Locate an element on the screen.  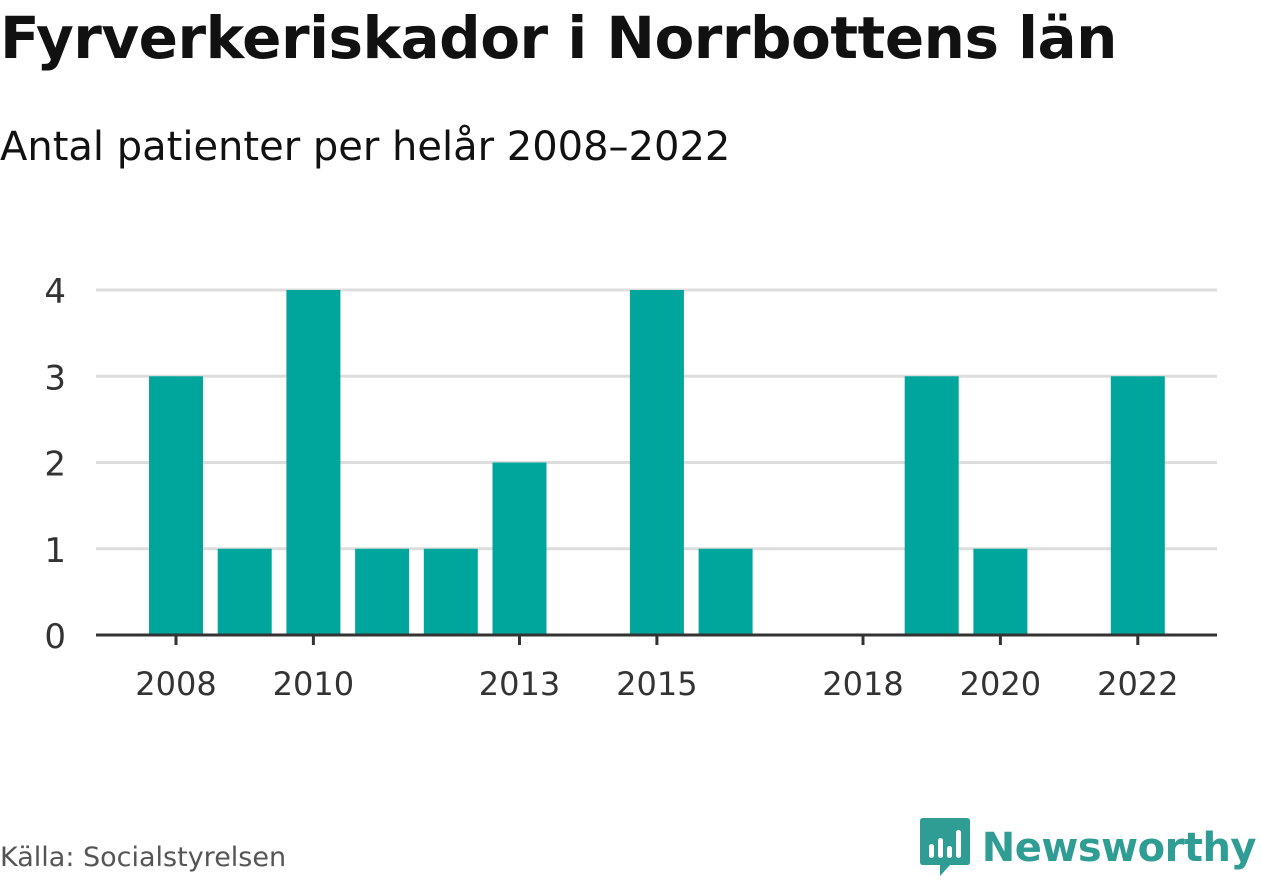
bar-2016 is located at coordinates (725, 591).